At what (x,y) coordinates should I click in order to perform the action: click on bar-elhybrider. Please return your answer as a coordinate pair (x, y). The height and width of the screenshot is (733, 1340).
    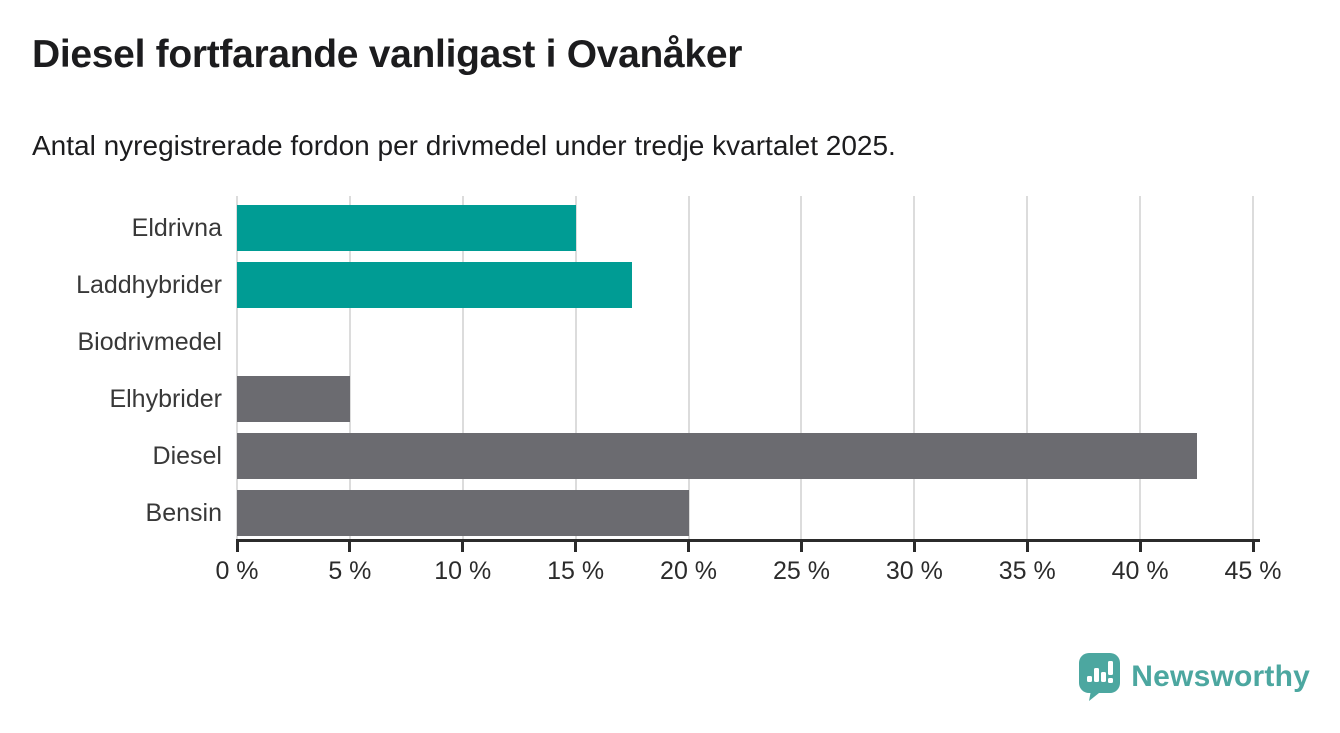
    Looking at the image, I should click on (293, 399).